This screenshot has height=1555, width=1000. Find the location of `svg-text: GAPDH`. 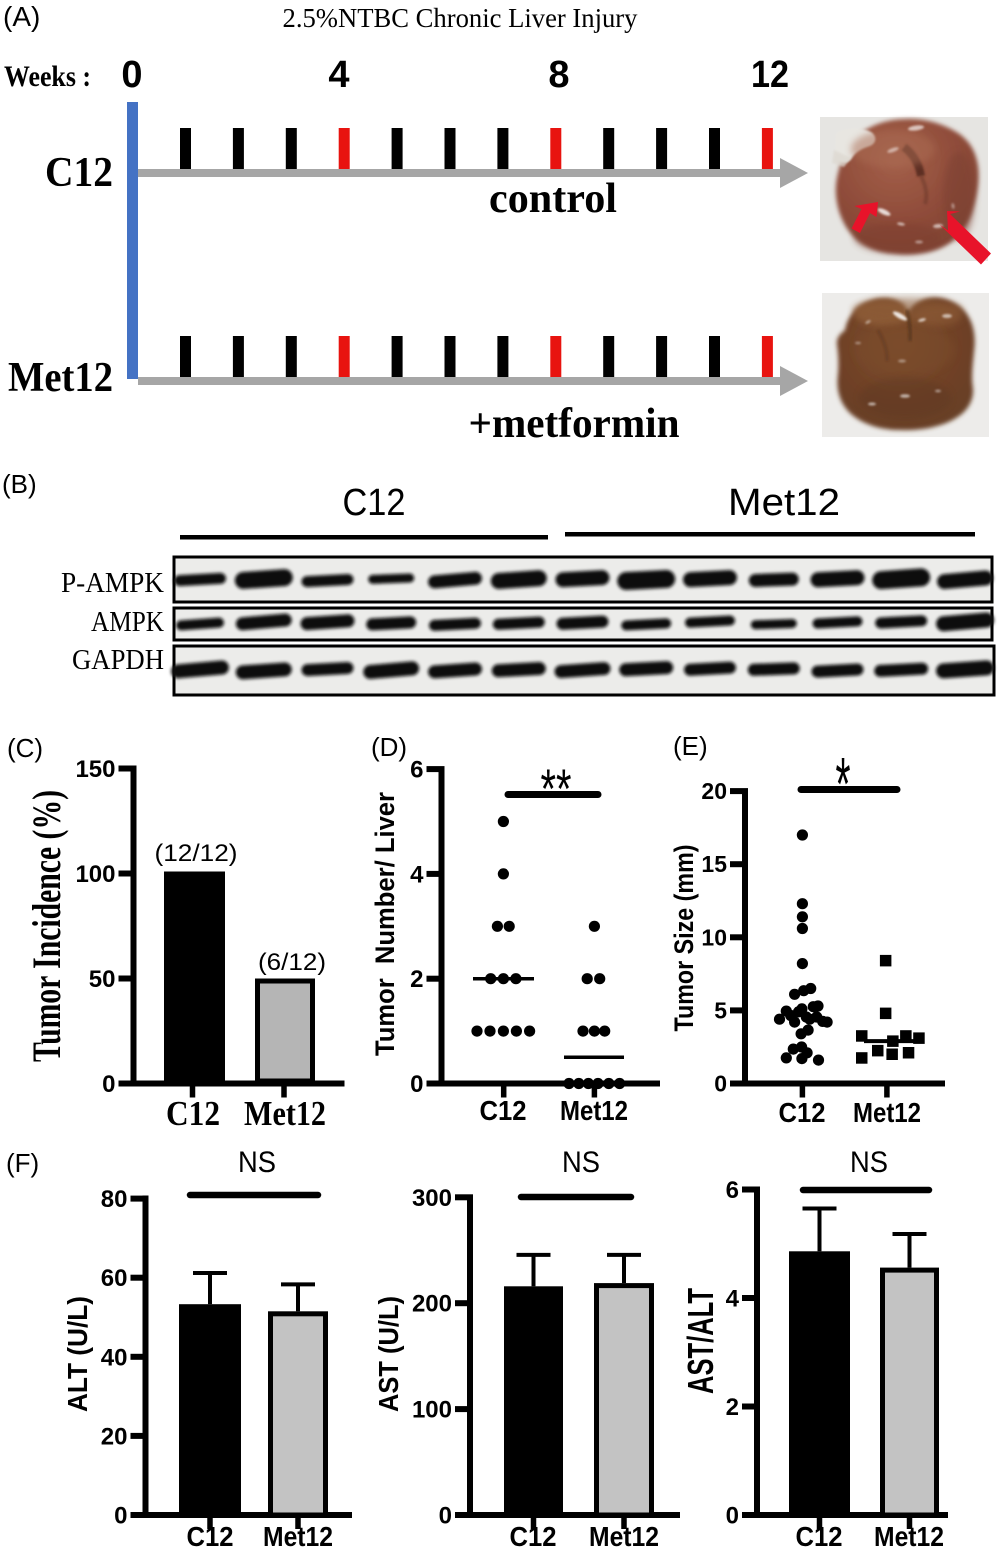

svg-text: GAPDH is located at coordinates (118, 660).